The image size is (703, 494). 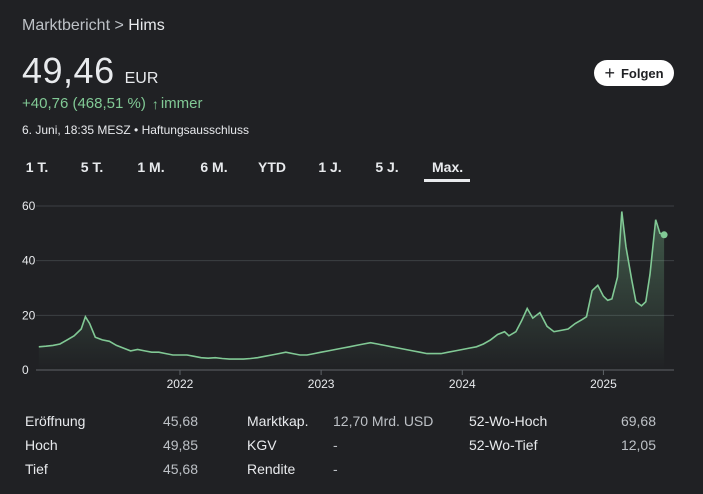 What do you see at coordinates (29, 261) in the screenshot?
I see `y-tick-label: 40` at bounding box center [29, 261].